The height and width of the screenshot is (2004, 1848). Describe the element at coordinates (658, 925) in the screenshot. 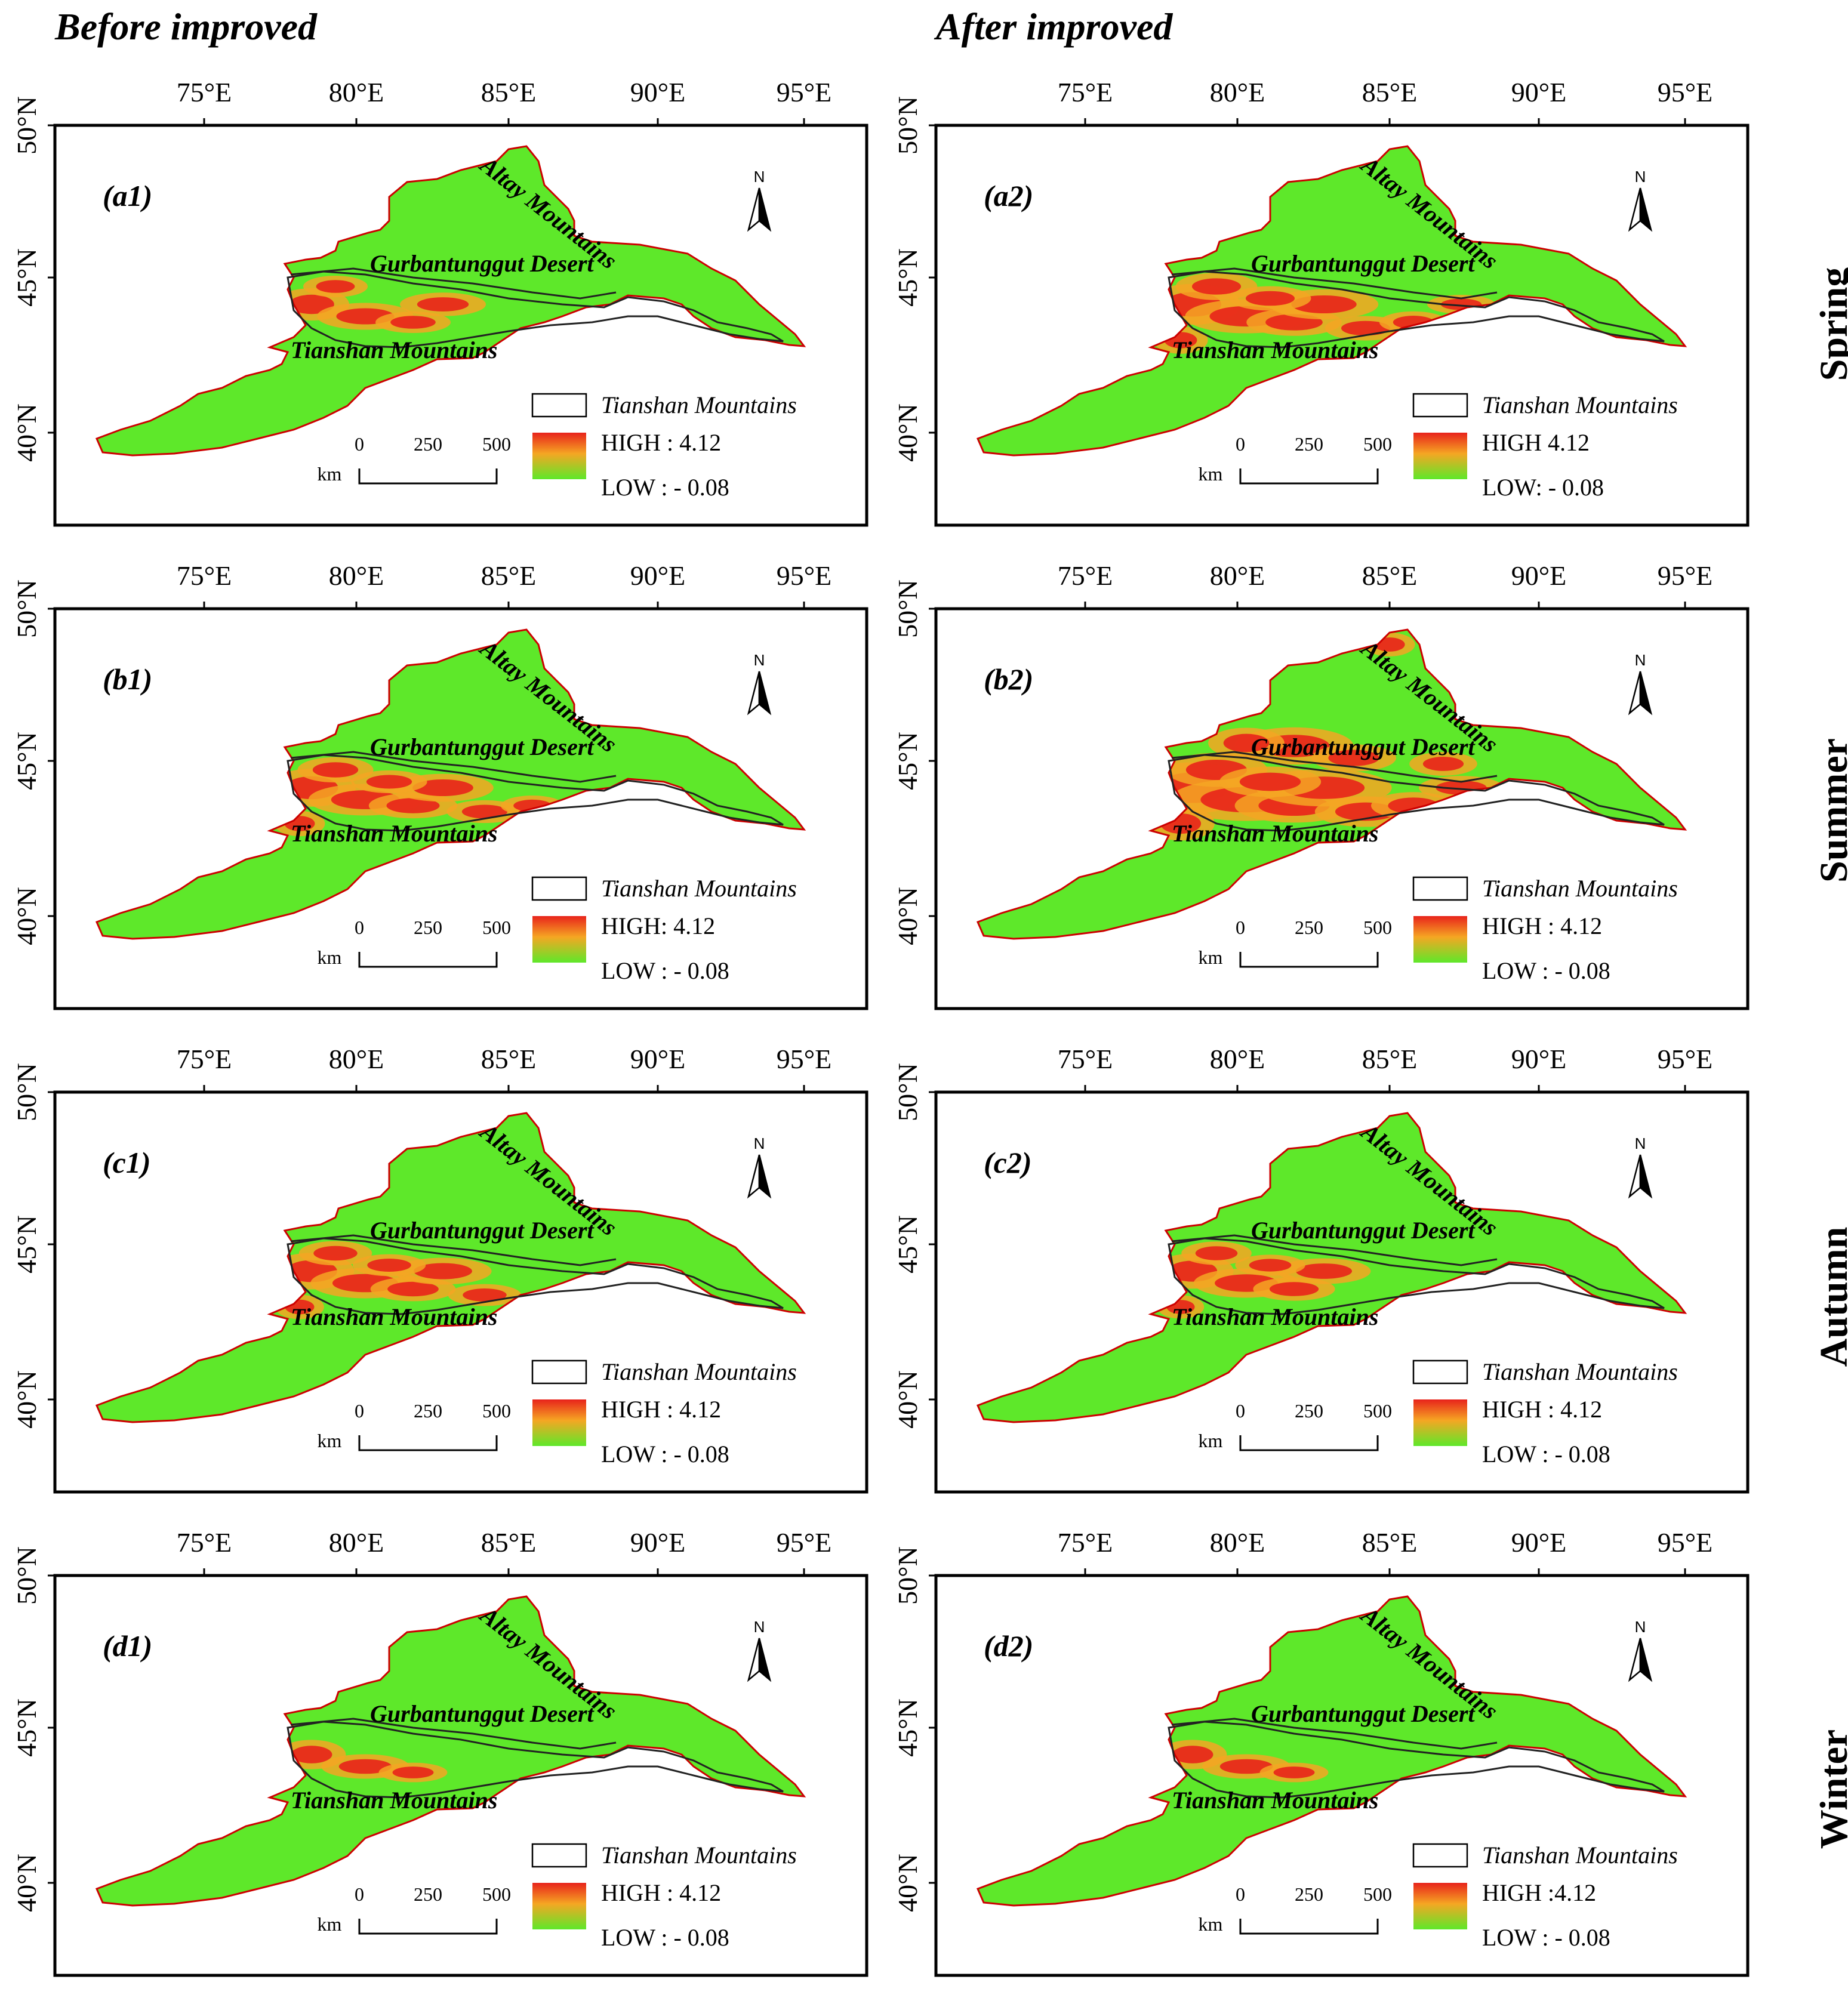

I see `legend-high: HIGH: 4.12` at that location.